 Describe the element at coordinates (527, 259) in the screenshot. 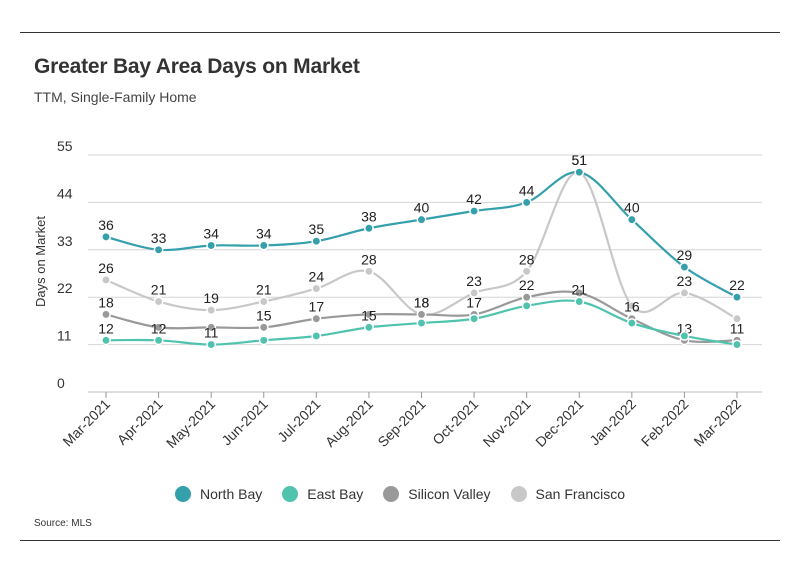

I see `data-label-san-francisco: 28` at that location.